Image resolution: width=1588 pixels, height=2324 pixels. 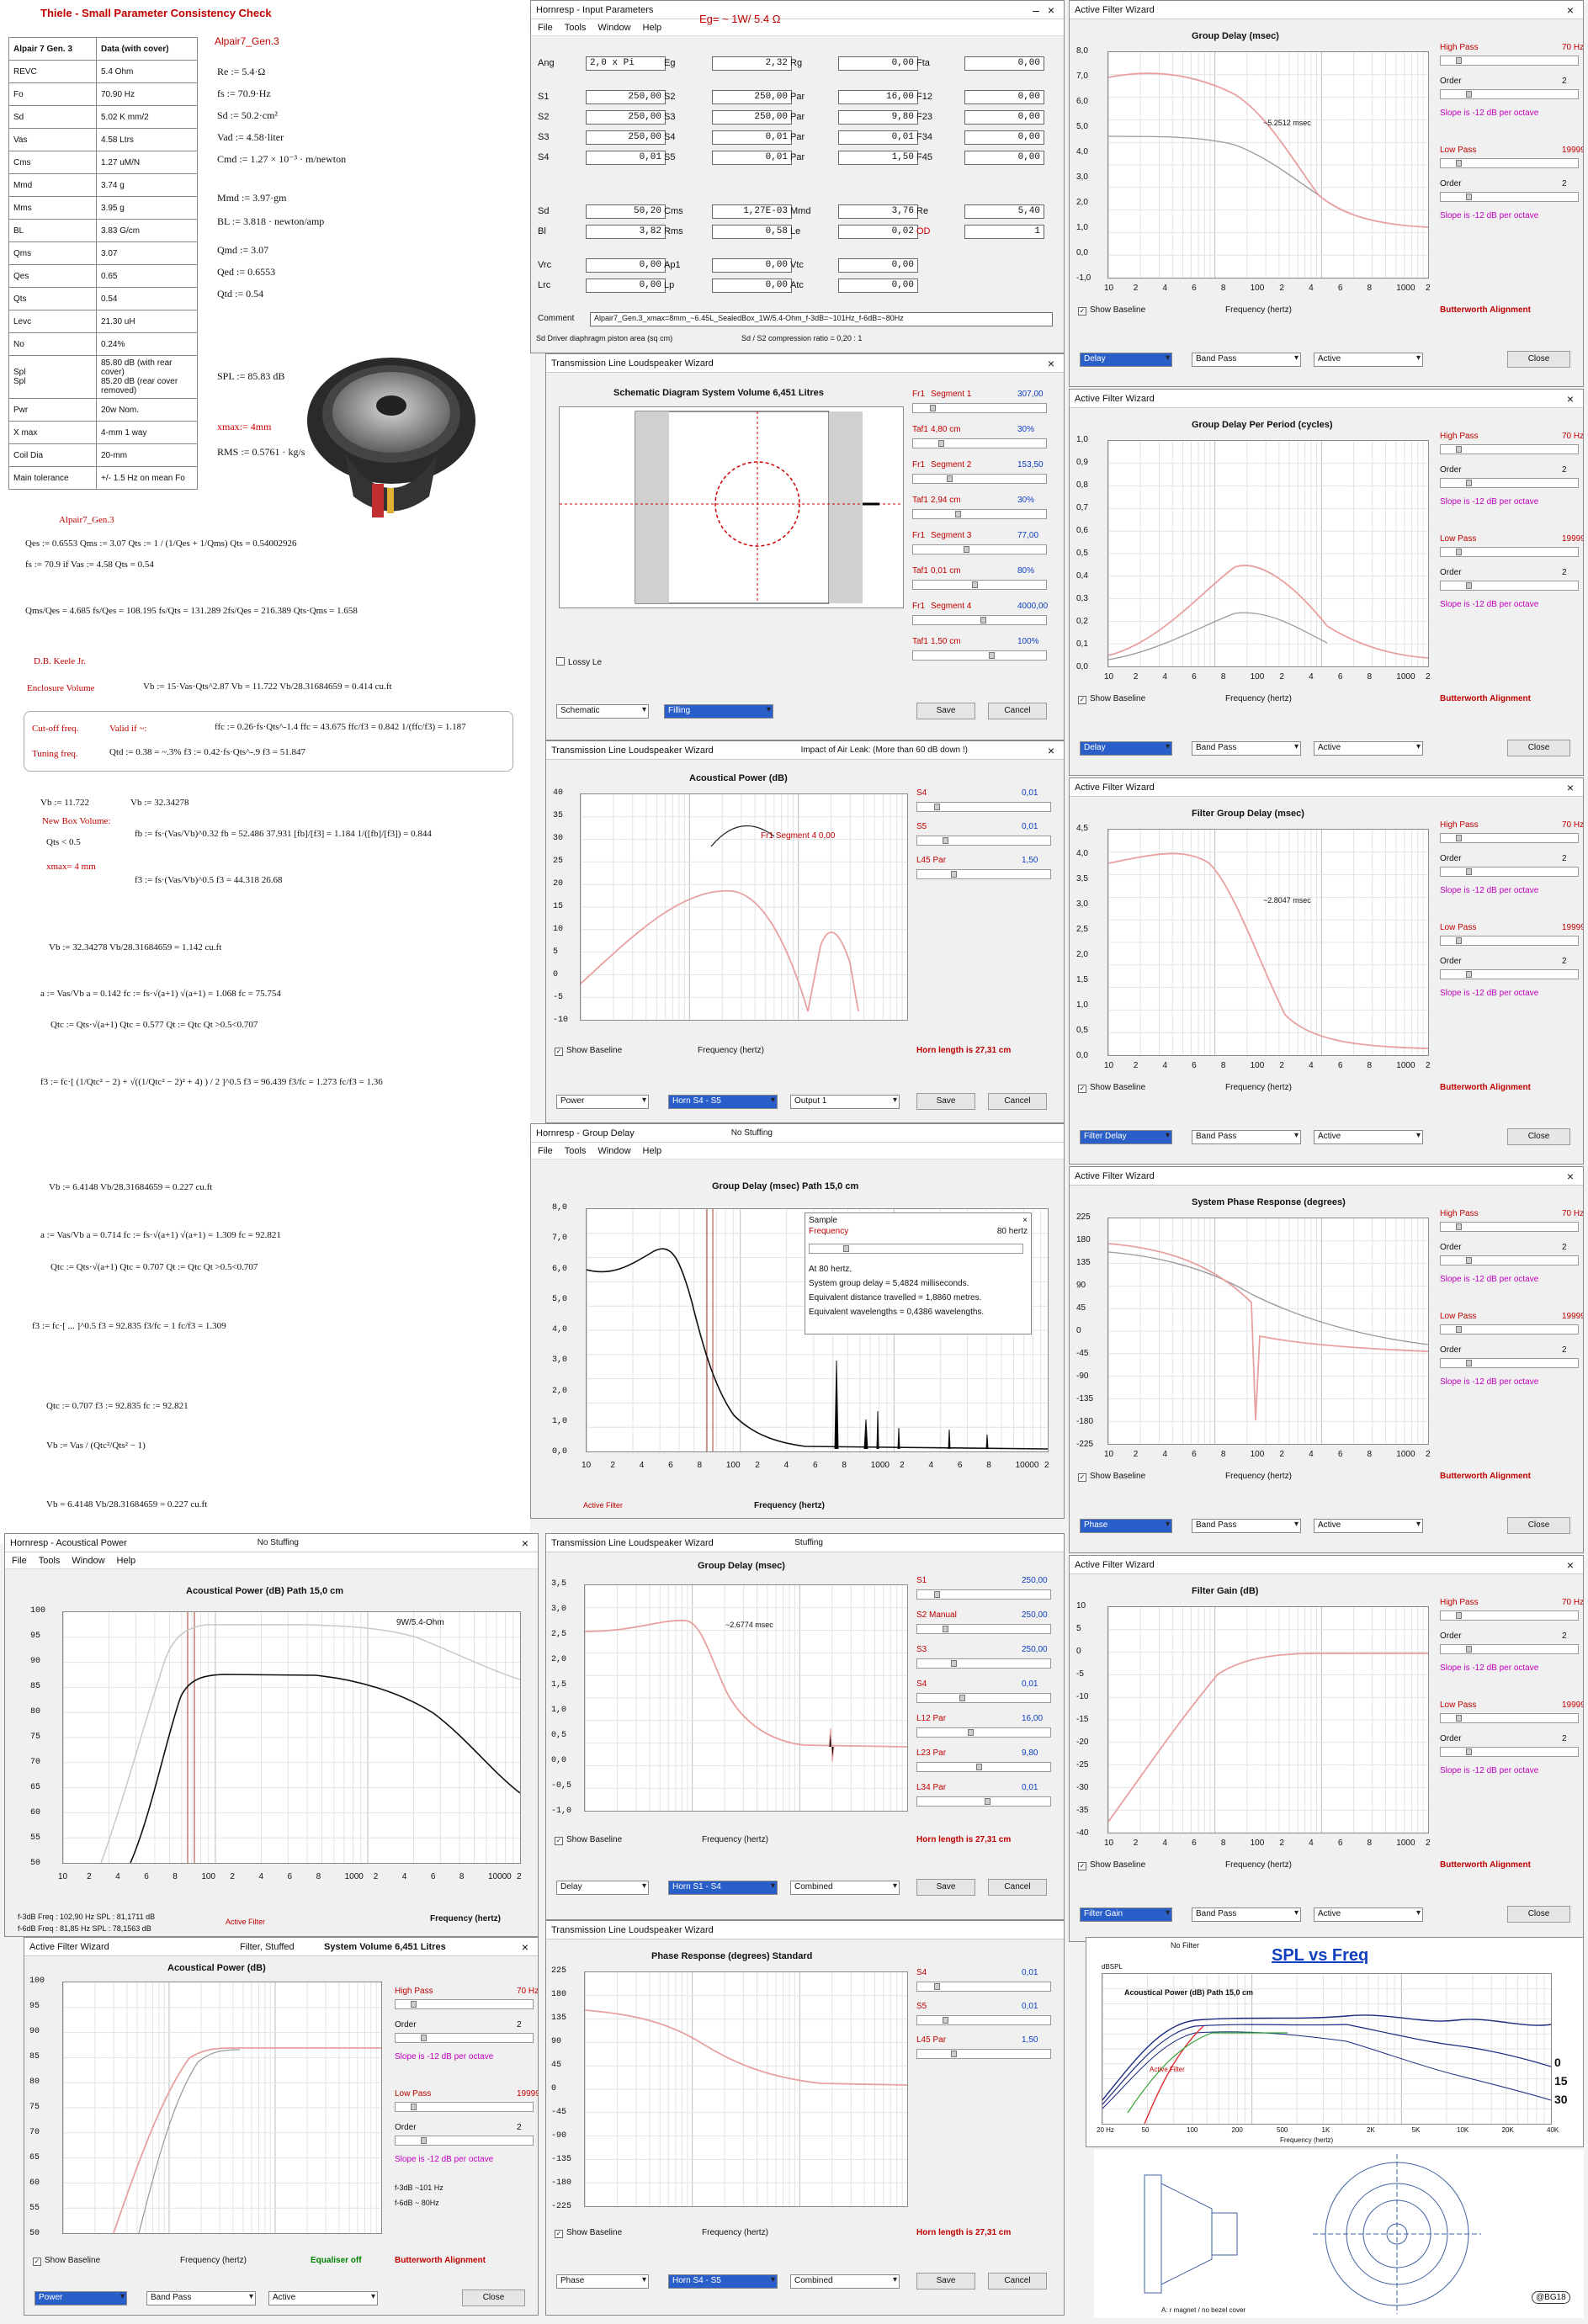 What do you see at coordinates (323, 2298) in the screenshot?
I see `afwb-active-dropdown: Active` at bounding box center [323, 2298].